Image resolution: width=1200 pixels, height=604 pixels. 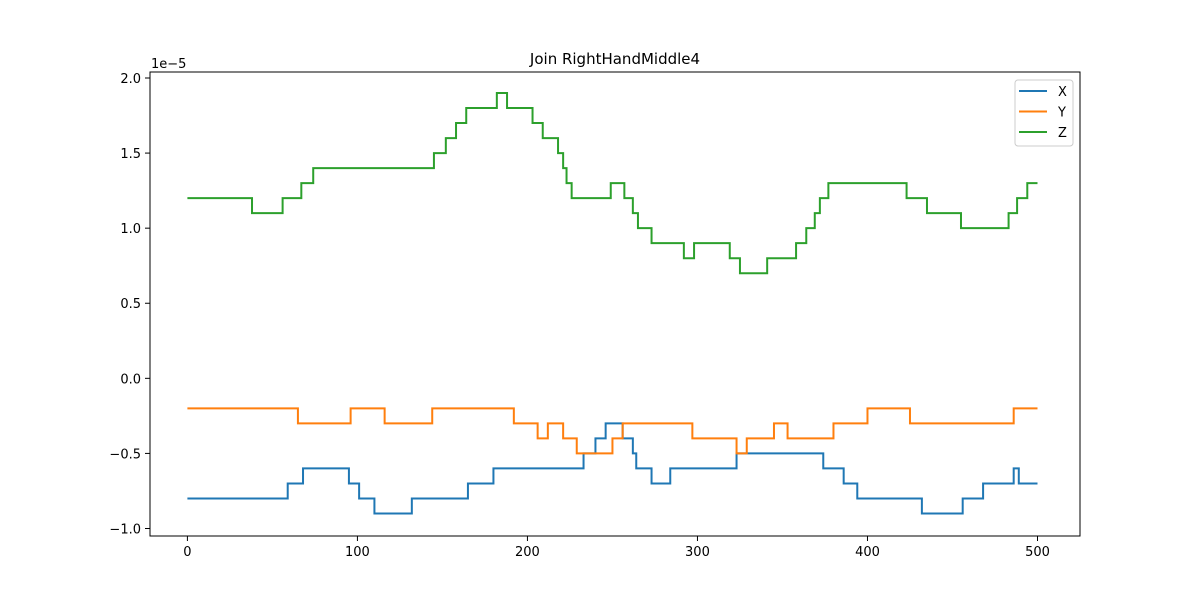 I want to click on series-line-x, so click(x=612, y=468).